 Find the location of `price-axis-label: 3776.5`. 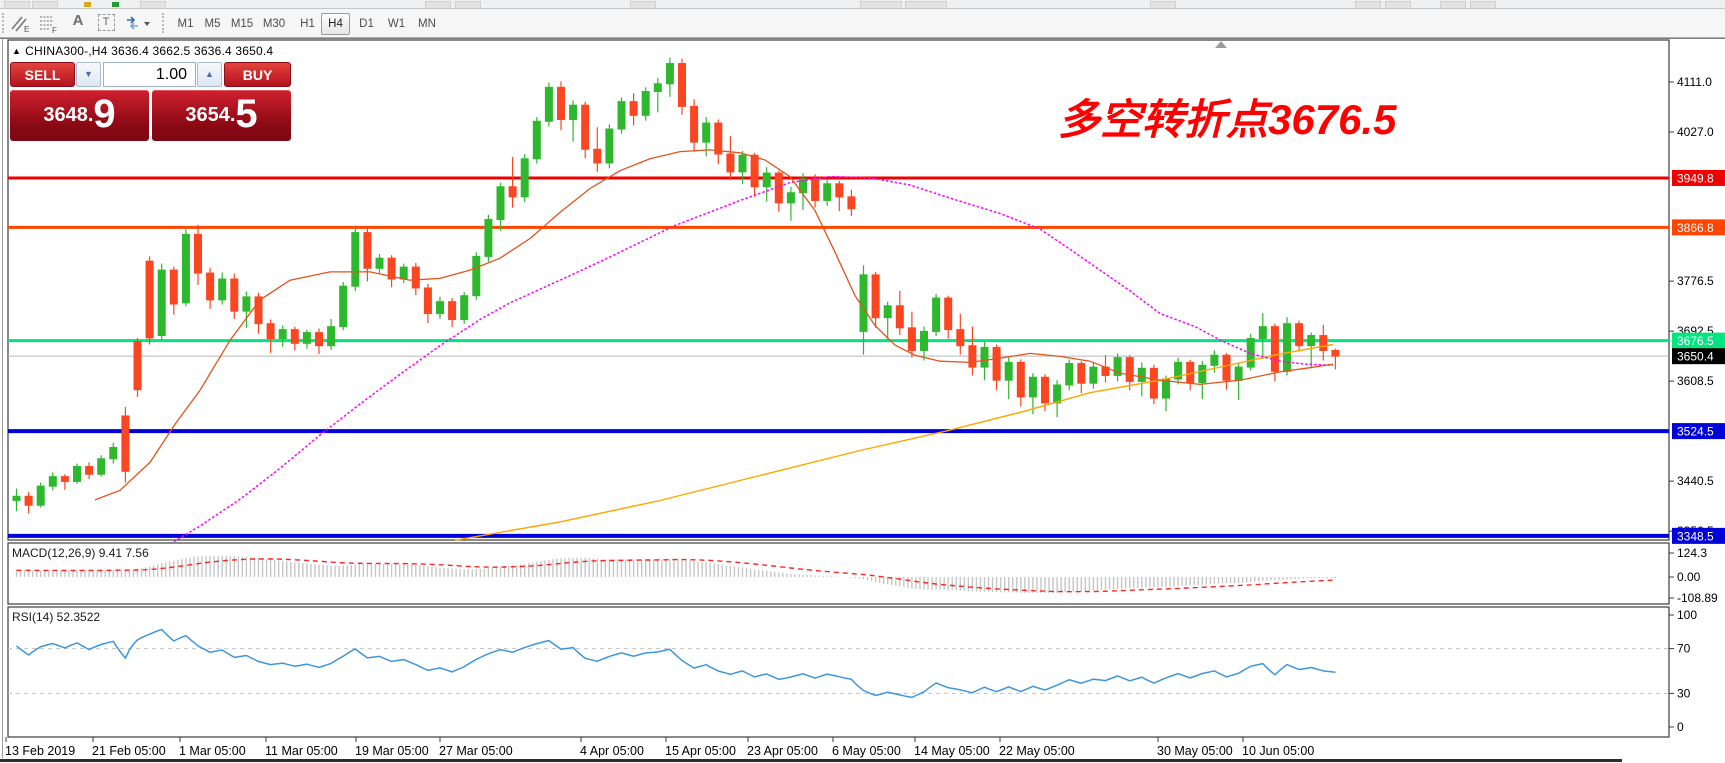

price-axis-label: 3776.5 is located at coordinates (1695, 281).